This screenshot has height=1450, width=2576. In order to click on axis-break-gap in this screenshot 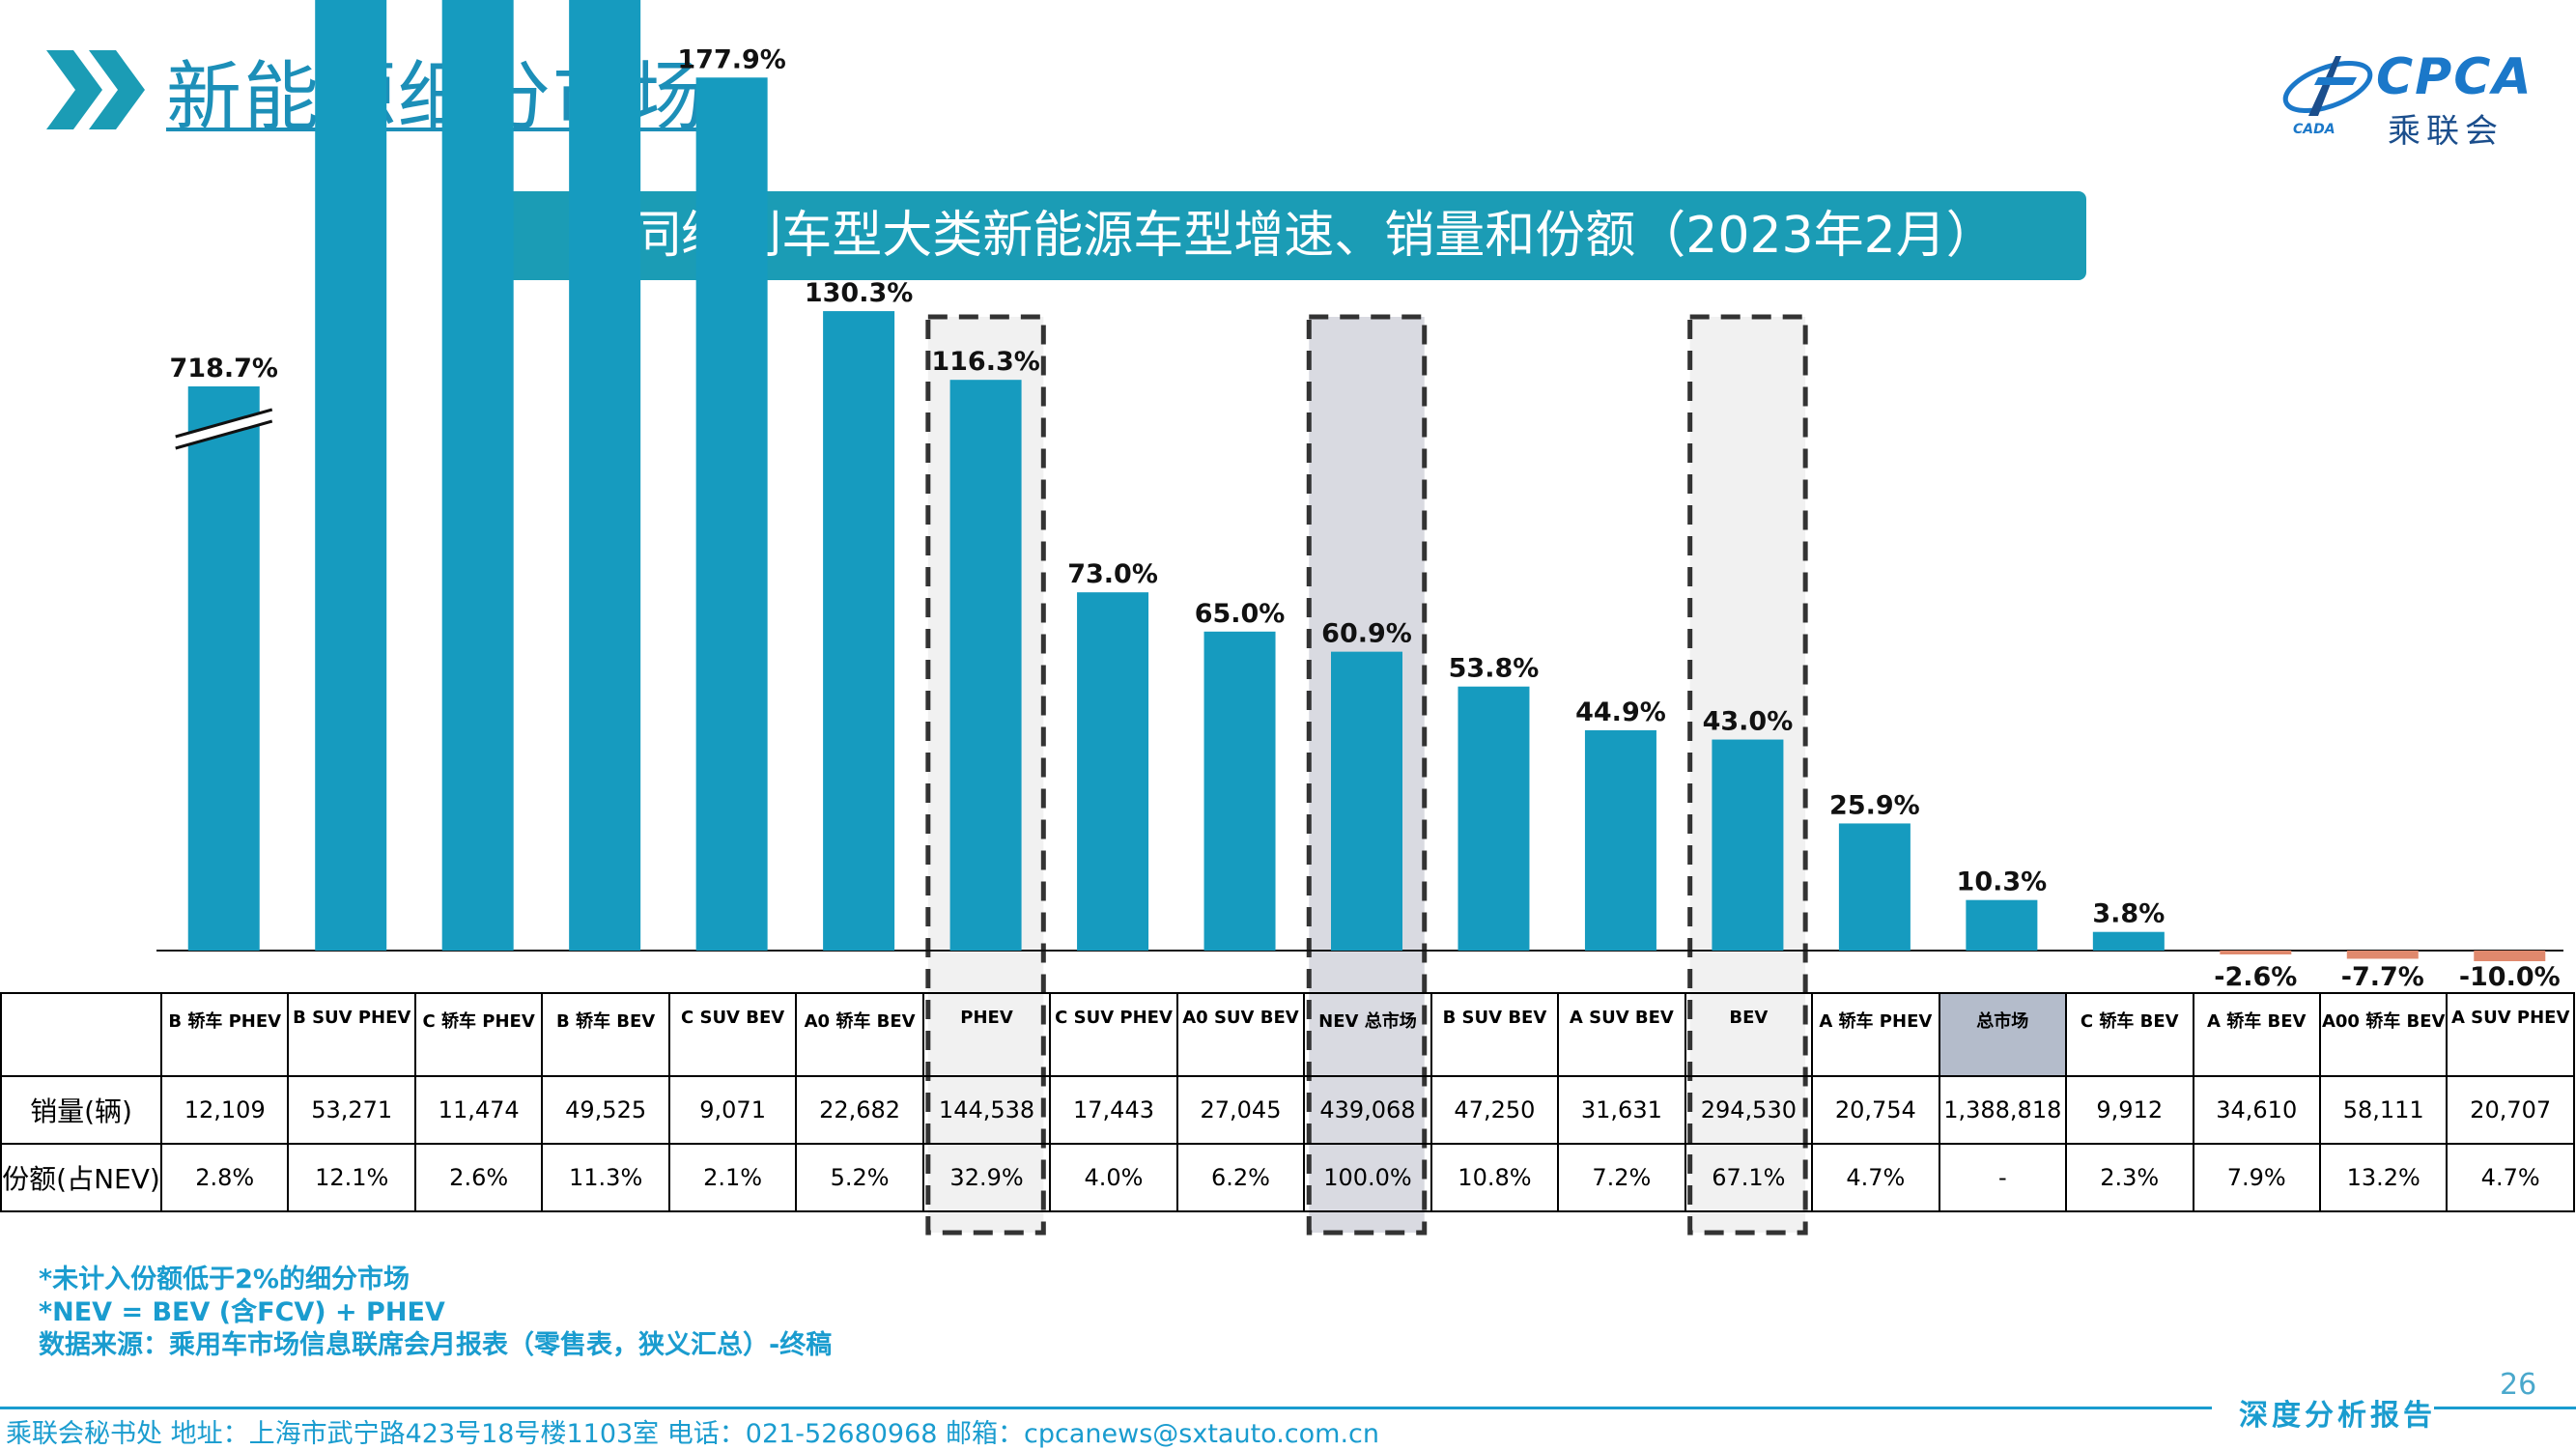, I will do `click(223, 429)`.